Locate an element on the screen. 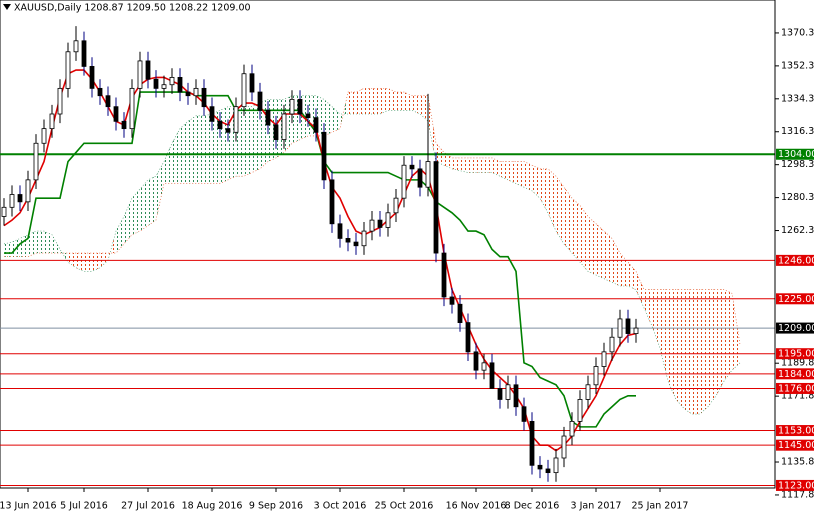 Image resolution: width=814 pixels, height=514 pixels. y-tick-label: 1280.30 is located at coordinates (797, 197).